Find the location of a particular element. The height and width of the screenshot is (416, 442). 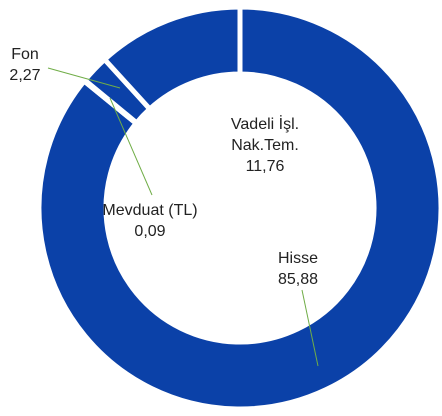

value-label: 0,09 is located at coordinates (150, 231).